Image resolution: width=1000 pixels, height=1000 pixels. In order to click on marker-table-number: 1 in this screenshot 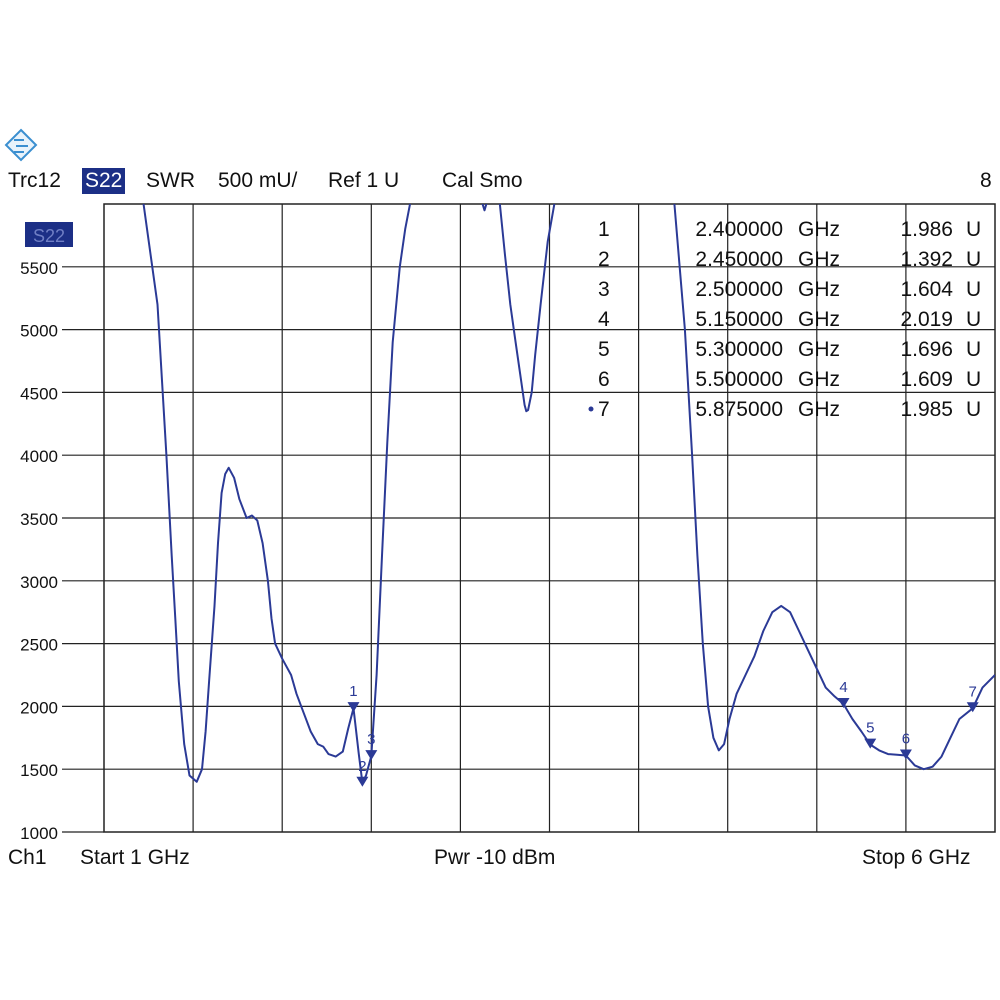, I will do `click(604, 229)`.